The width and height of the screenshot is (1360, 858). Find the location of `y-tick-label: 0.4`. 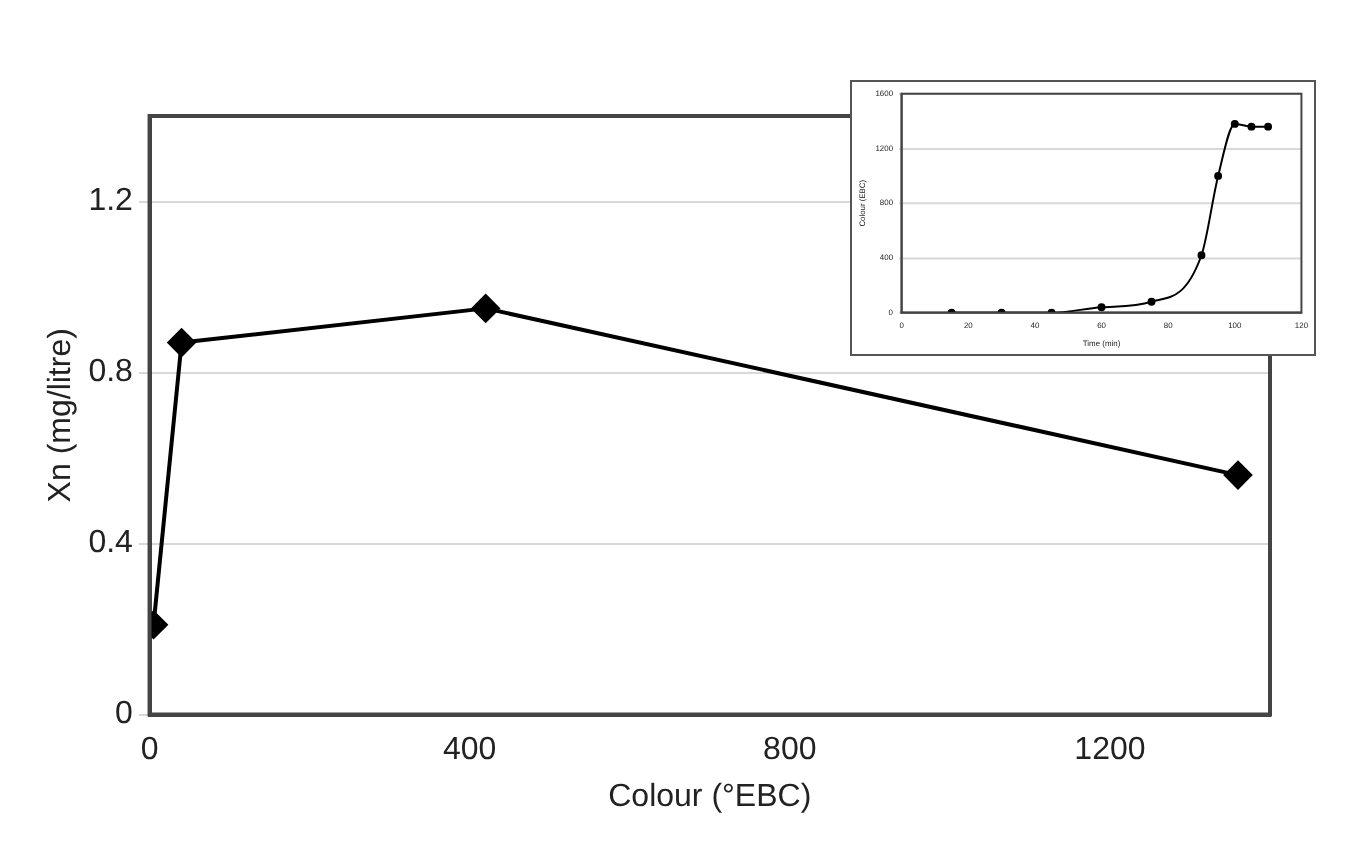

y-tick-label: 0.4 is located at coordinates (111, 543).